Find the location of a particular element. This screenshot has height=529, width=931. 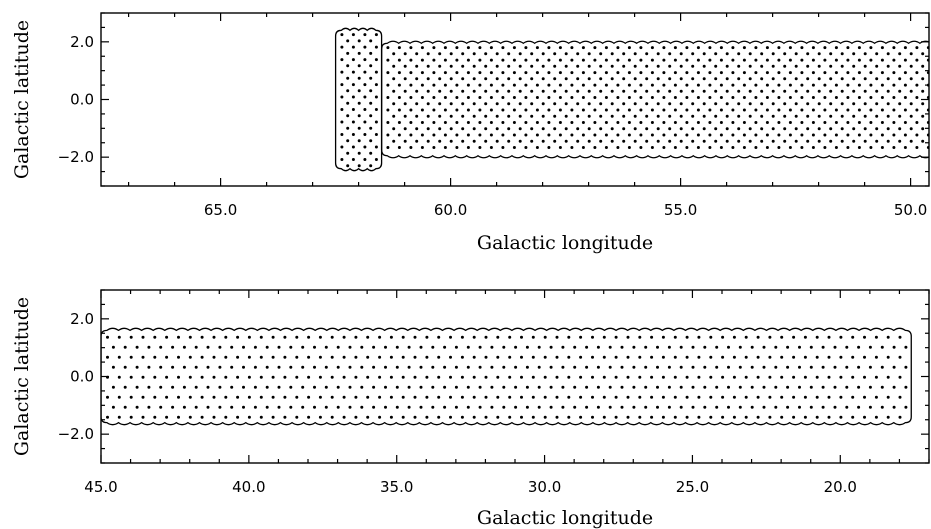

x-axis-label: Galactic longitude is located at coordinates (565, 518).